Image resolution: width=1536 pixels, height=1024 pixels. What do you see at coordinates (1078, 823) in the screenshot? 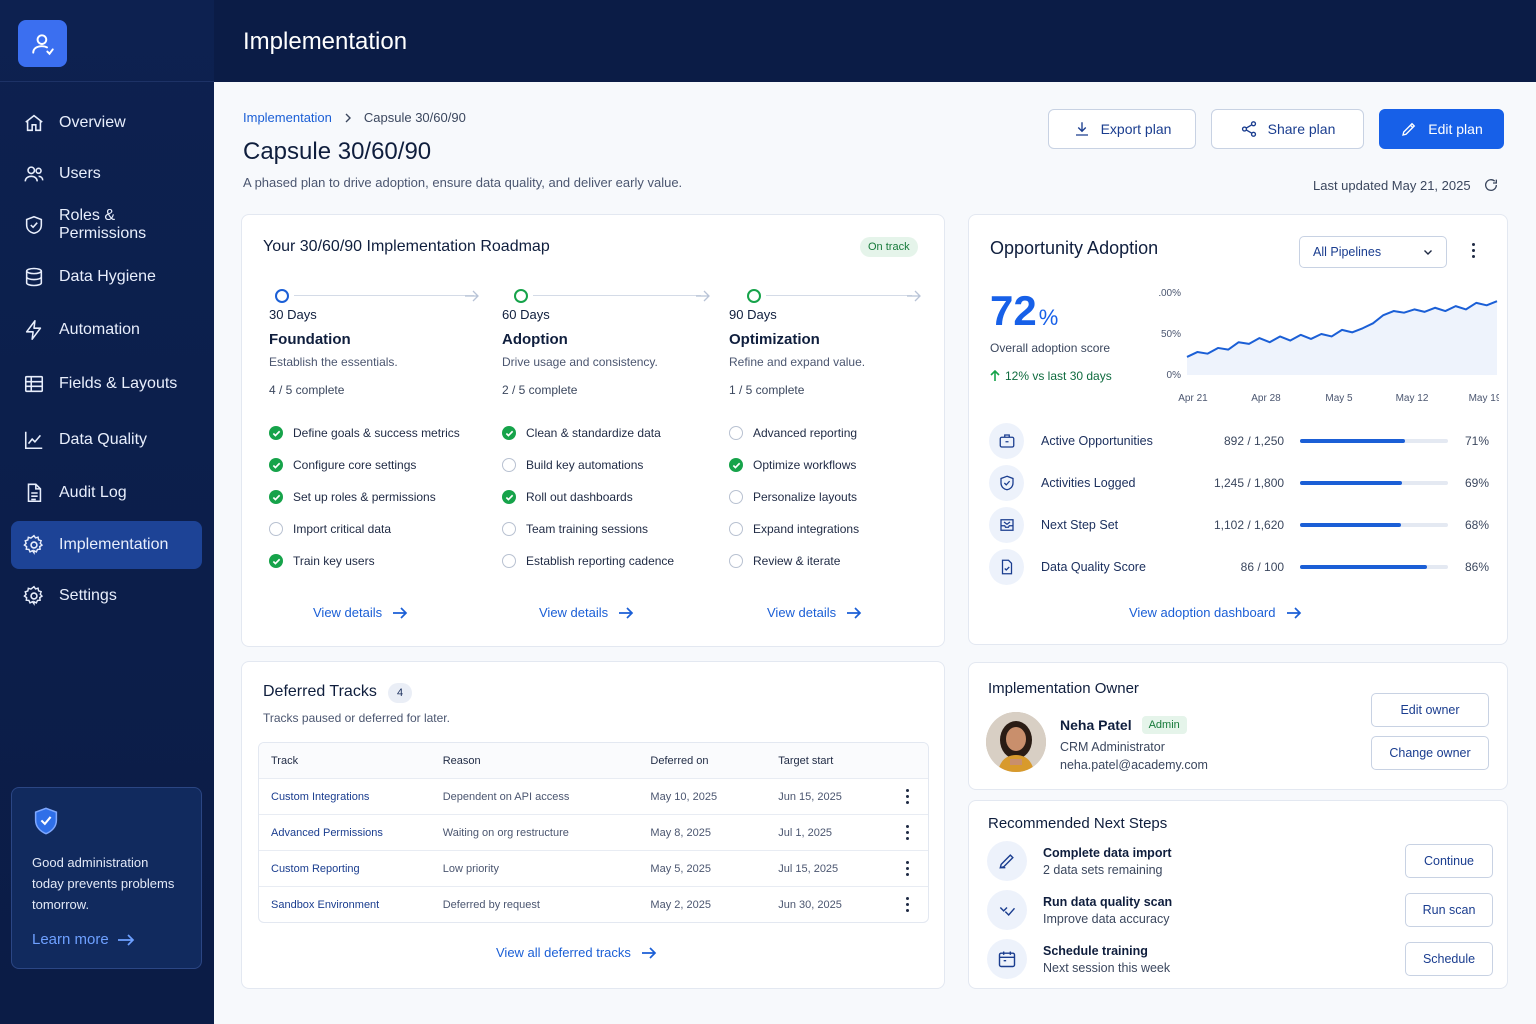
I see `next-steps-title: Recommended Next Steps` at bounding box center [1078, 823].